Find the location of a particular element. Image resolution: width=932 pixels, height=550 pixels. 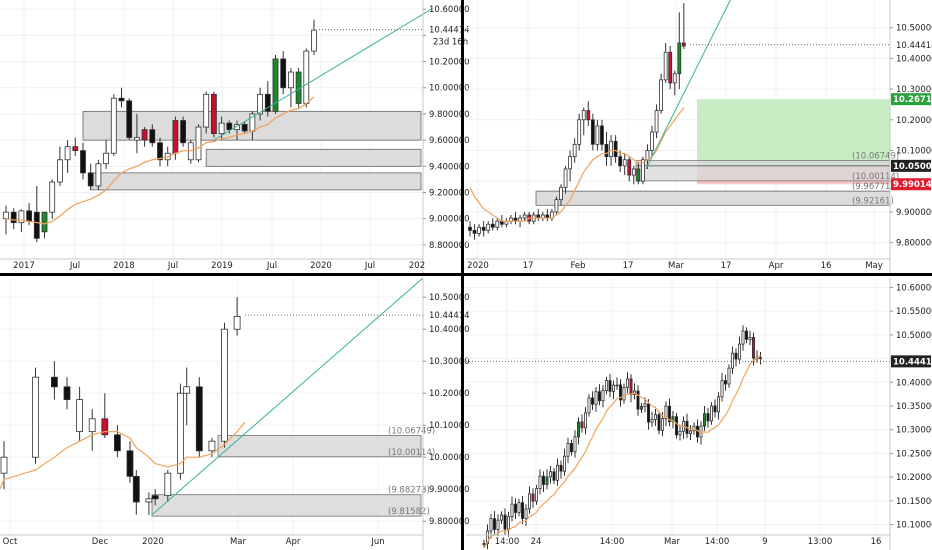

daily-trendline is located at coordinates (688, 85).